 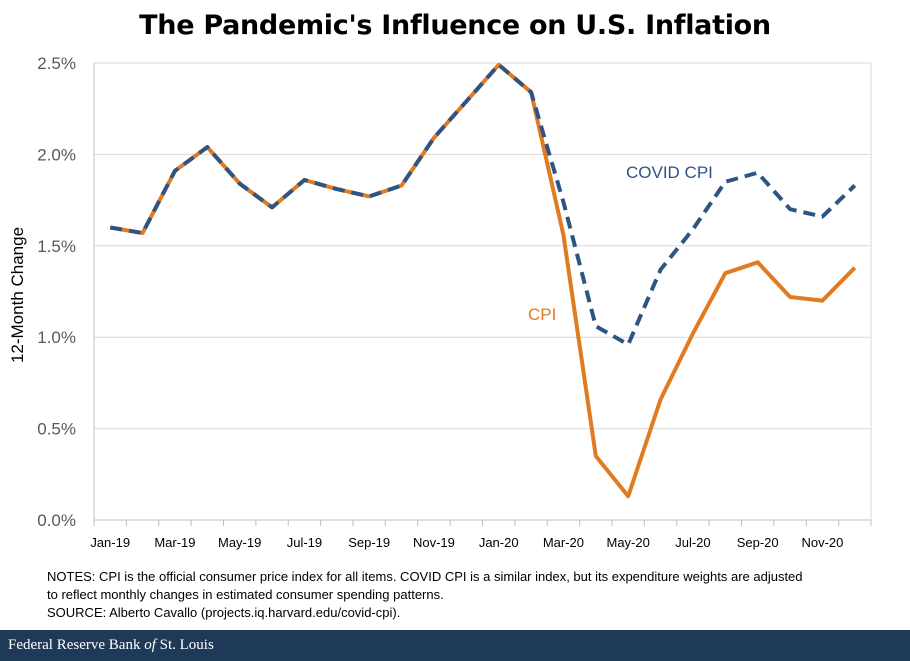 What do you see at coordinates (174, 542) in the screenshot?
I see `x-tick-label: Mar-19` at bounding box center [174, 542].